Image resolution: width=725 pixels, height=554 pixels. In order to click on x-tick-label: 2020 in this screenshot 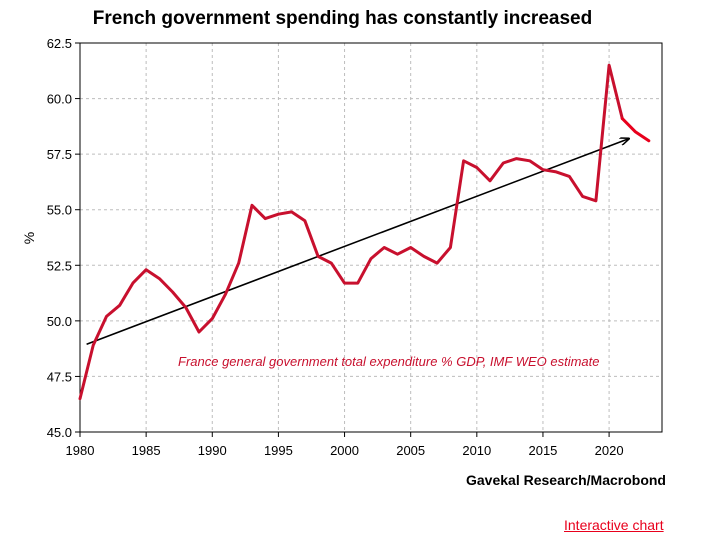, I will do `click(609, 450)`.